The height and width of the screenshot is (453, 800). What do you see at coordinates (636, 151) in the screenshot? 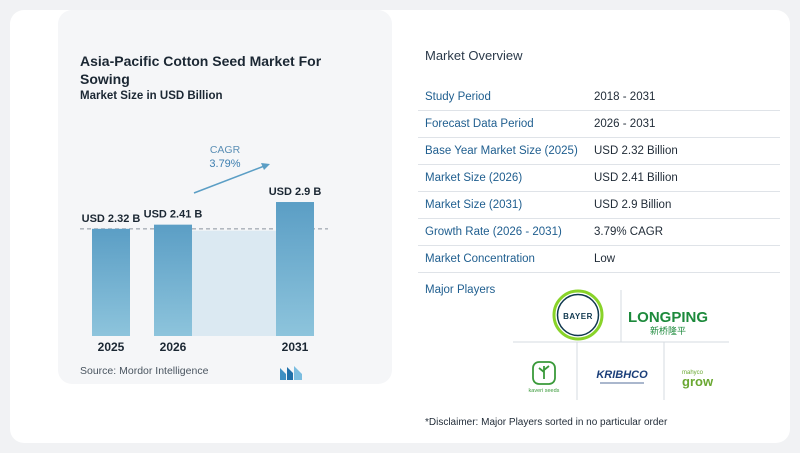
I see `overview-value: USD 2.32 Billion` at bounding box center [636, 151].